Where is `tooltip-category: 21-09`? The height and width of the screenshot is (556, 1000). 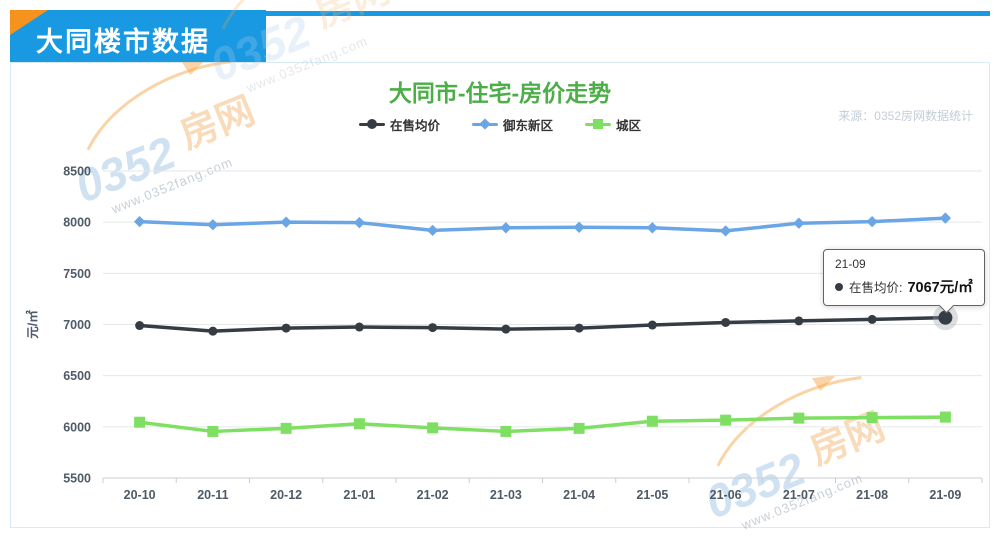 tooltip-category: 21-09 is located at coordinates (850, 264).